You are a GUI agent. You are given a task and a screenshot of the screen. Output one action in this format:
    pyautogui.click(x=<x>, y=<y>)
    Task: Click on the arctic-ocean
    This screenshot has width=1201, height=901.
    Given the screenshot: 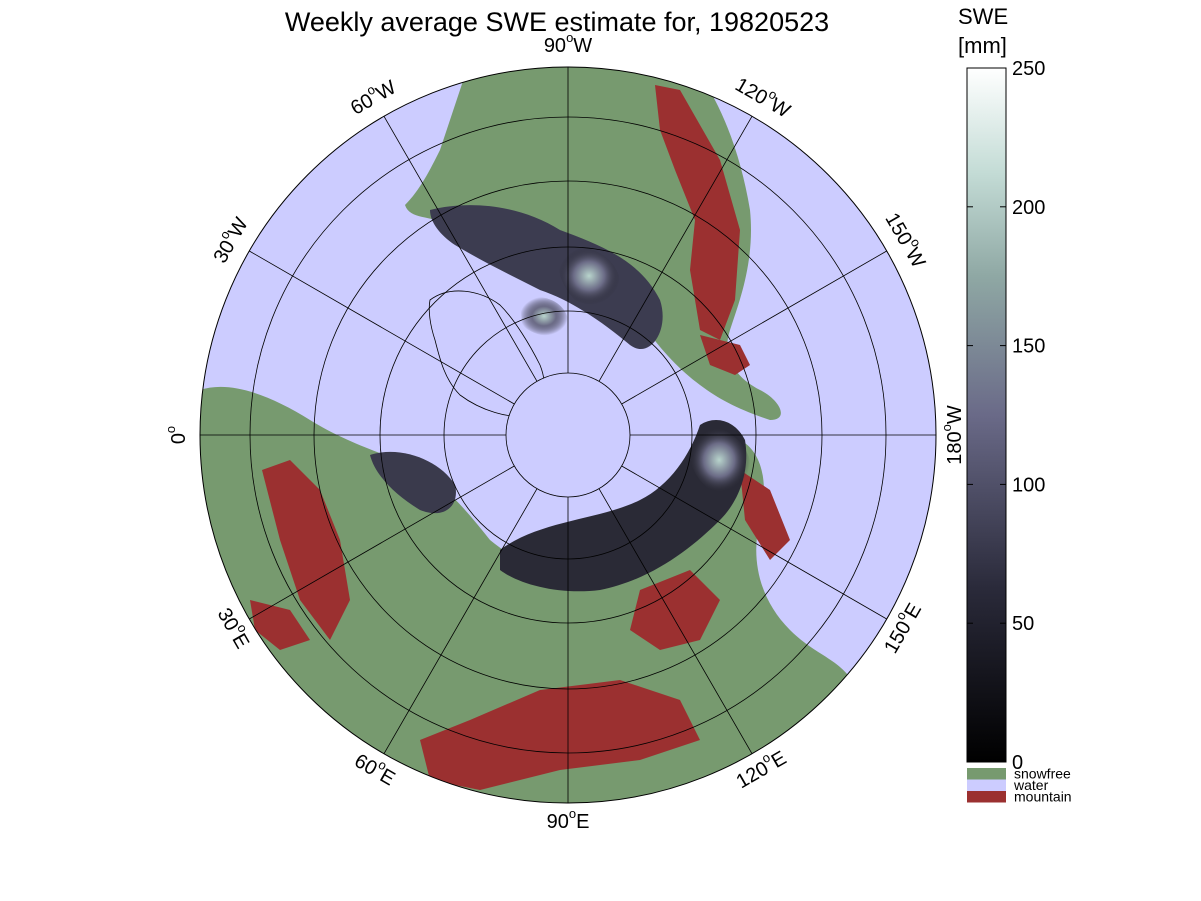 What is the action you would take?
    pyautogui.click(x=568, y=435)
    